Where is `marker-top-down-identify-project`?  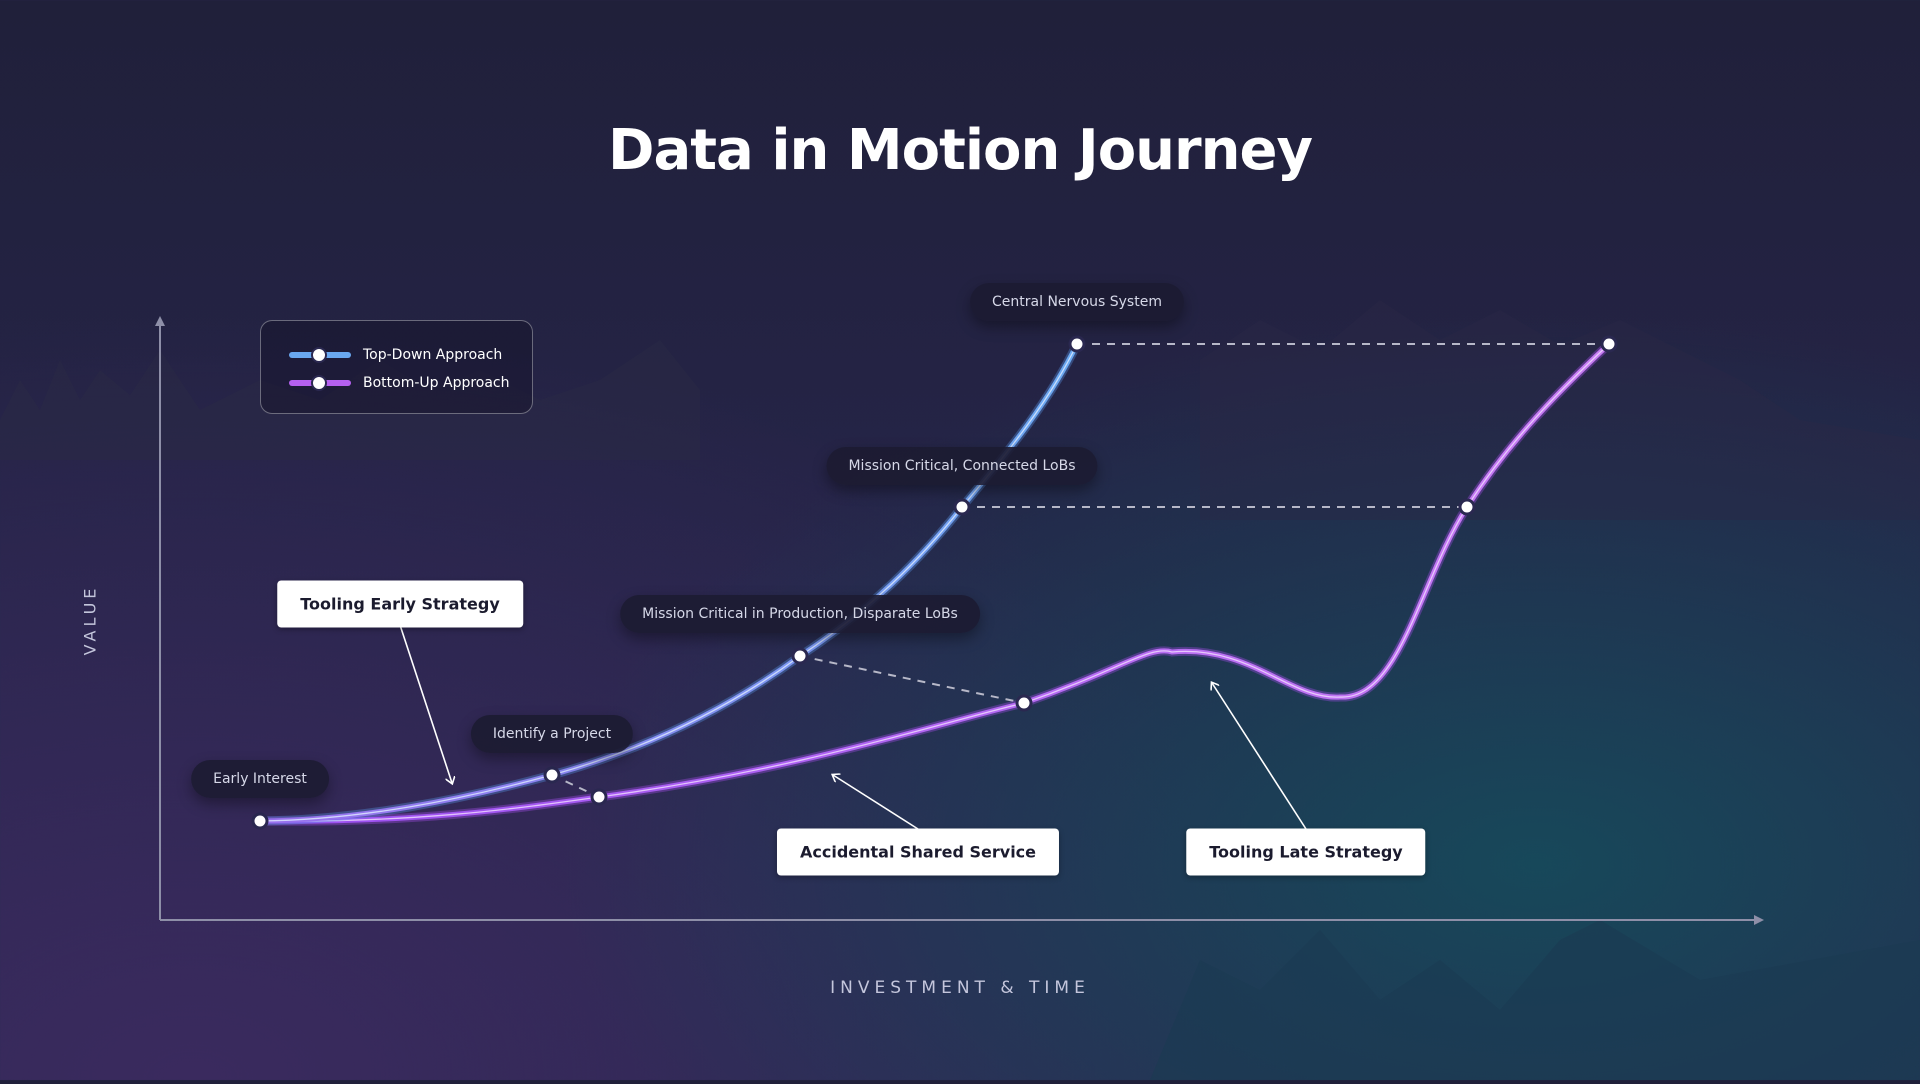 marker-top-down-identify-project is located at coordinates (552, 775).